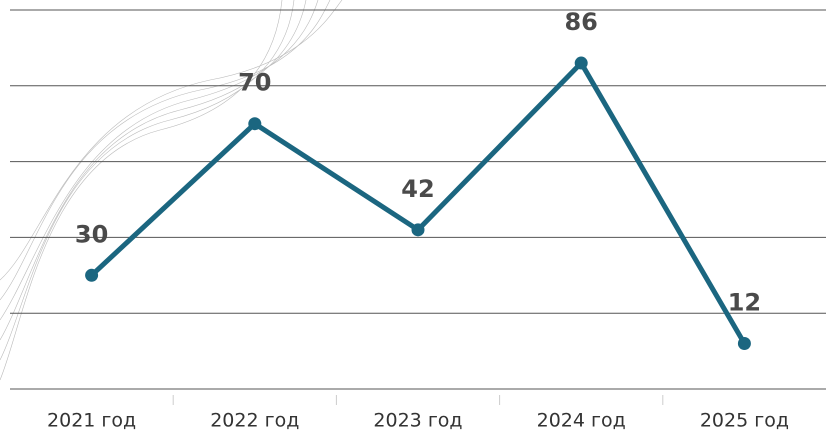 This screenshot has height=437, width=826. What do you see at coordinates (254, 421) in the screenshot?
I see `x-tick-label: 2022 год` at bounding box center [254, 421].